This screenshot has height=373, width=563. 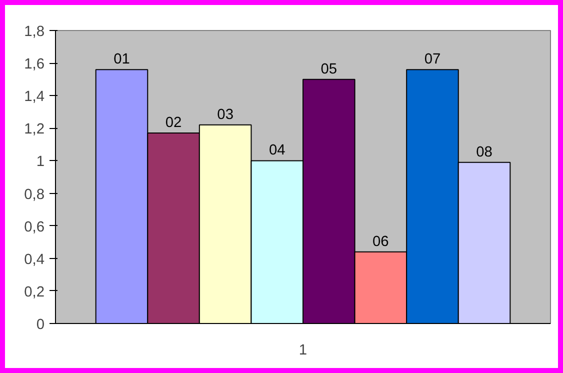 What do you see at coordinates (225, 114) in the screenshot?
I see `series-label: 03` at bounding box center [225, 114].